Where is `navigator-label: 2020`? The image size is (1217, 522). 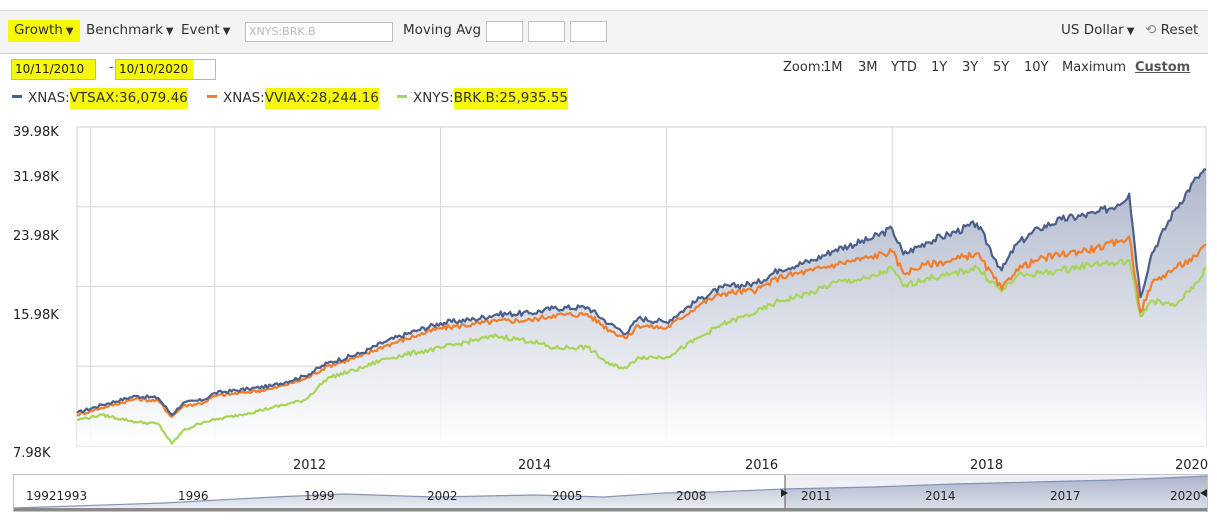 navigator-label: 2020 is located at coordinates (1185, 496).